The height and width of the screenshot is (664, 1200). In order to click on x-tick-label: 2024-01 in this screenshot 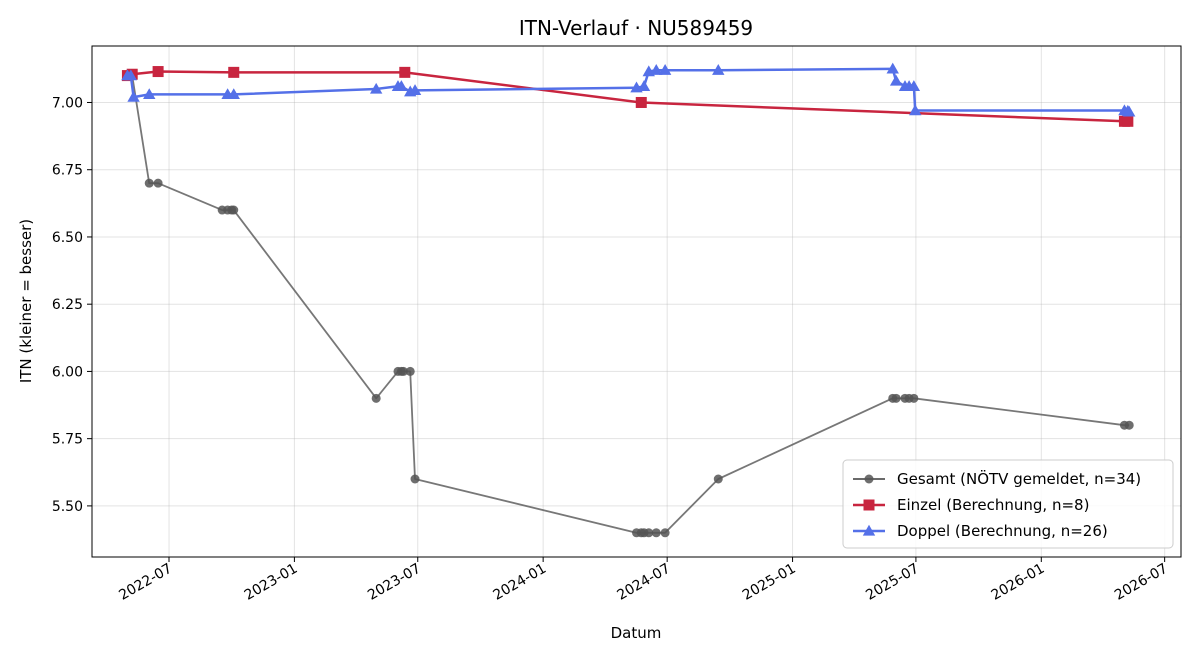, I will do `click(519, 582)`.